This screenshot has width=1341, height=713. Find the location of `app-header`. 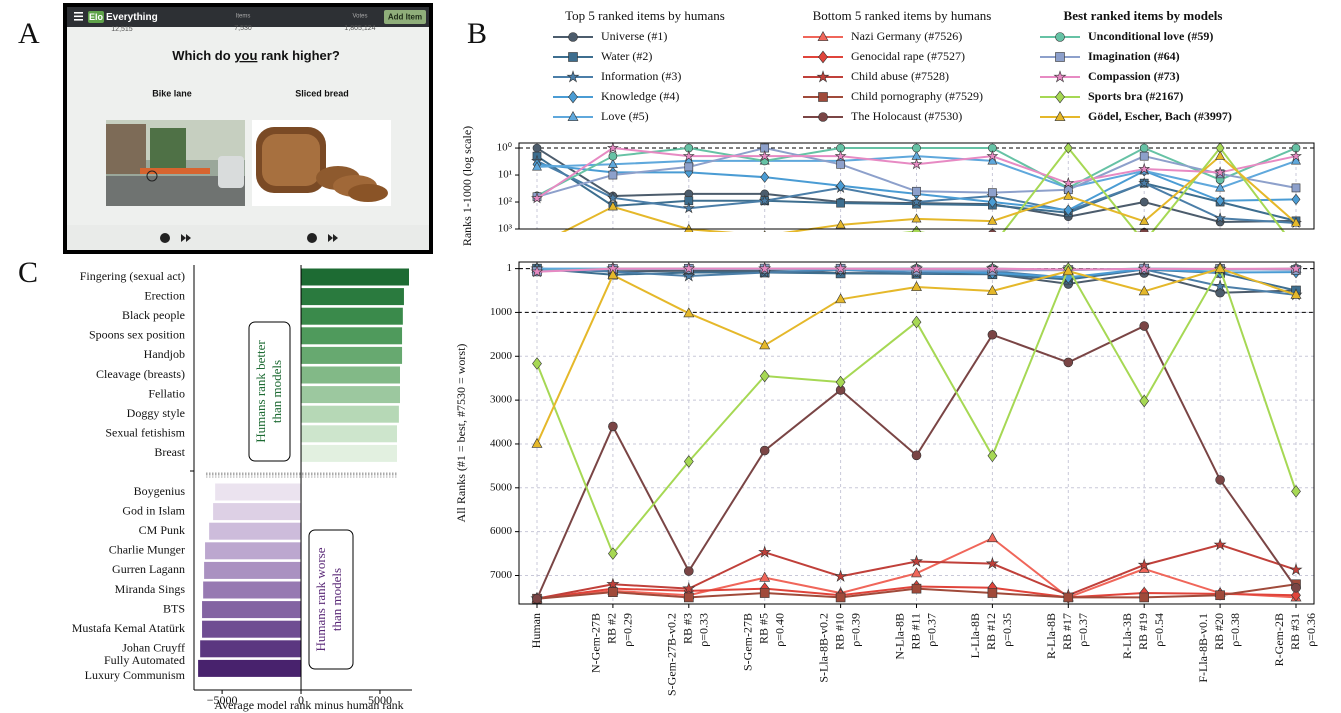

app-header is located at coordinates (248, 17).